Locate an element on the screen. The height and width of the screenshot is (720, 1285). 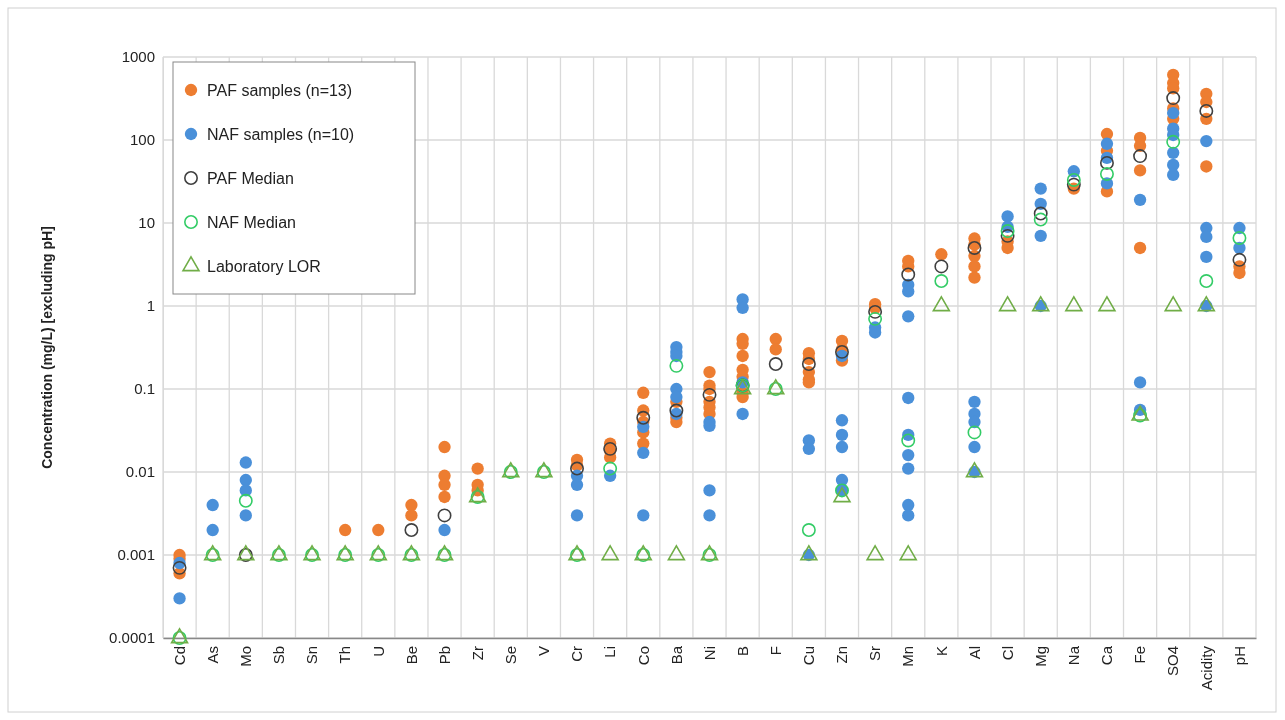
x-tick-label: Fe is located at coordinates (1140, 655).